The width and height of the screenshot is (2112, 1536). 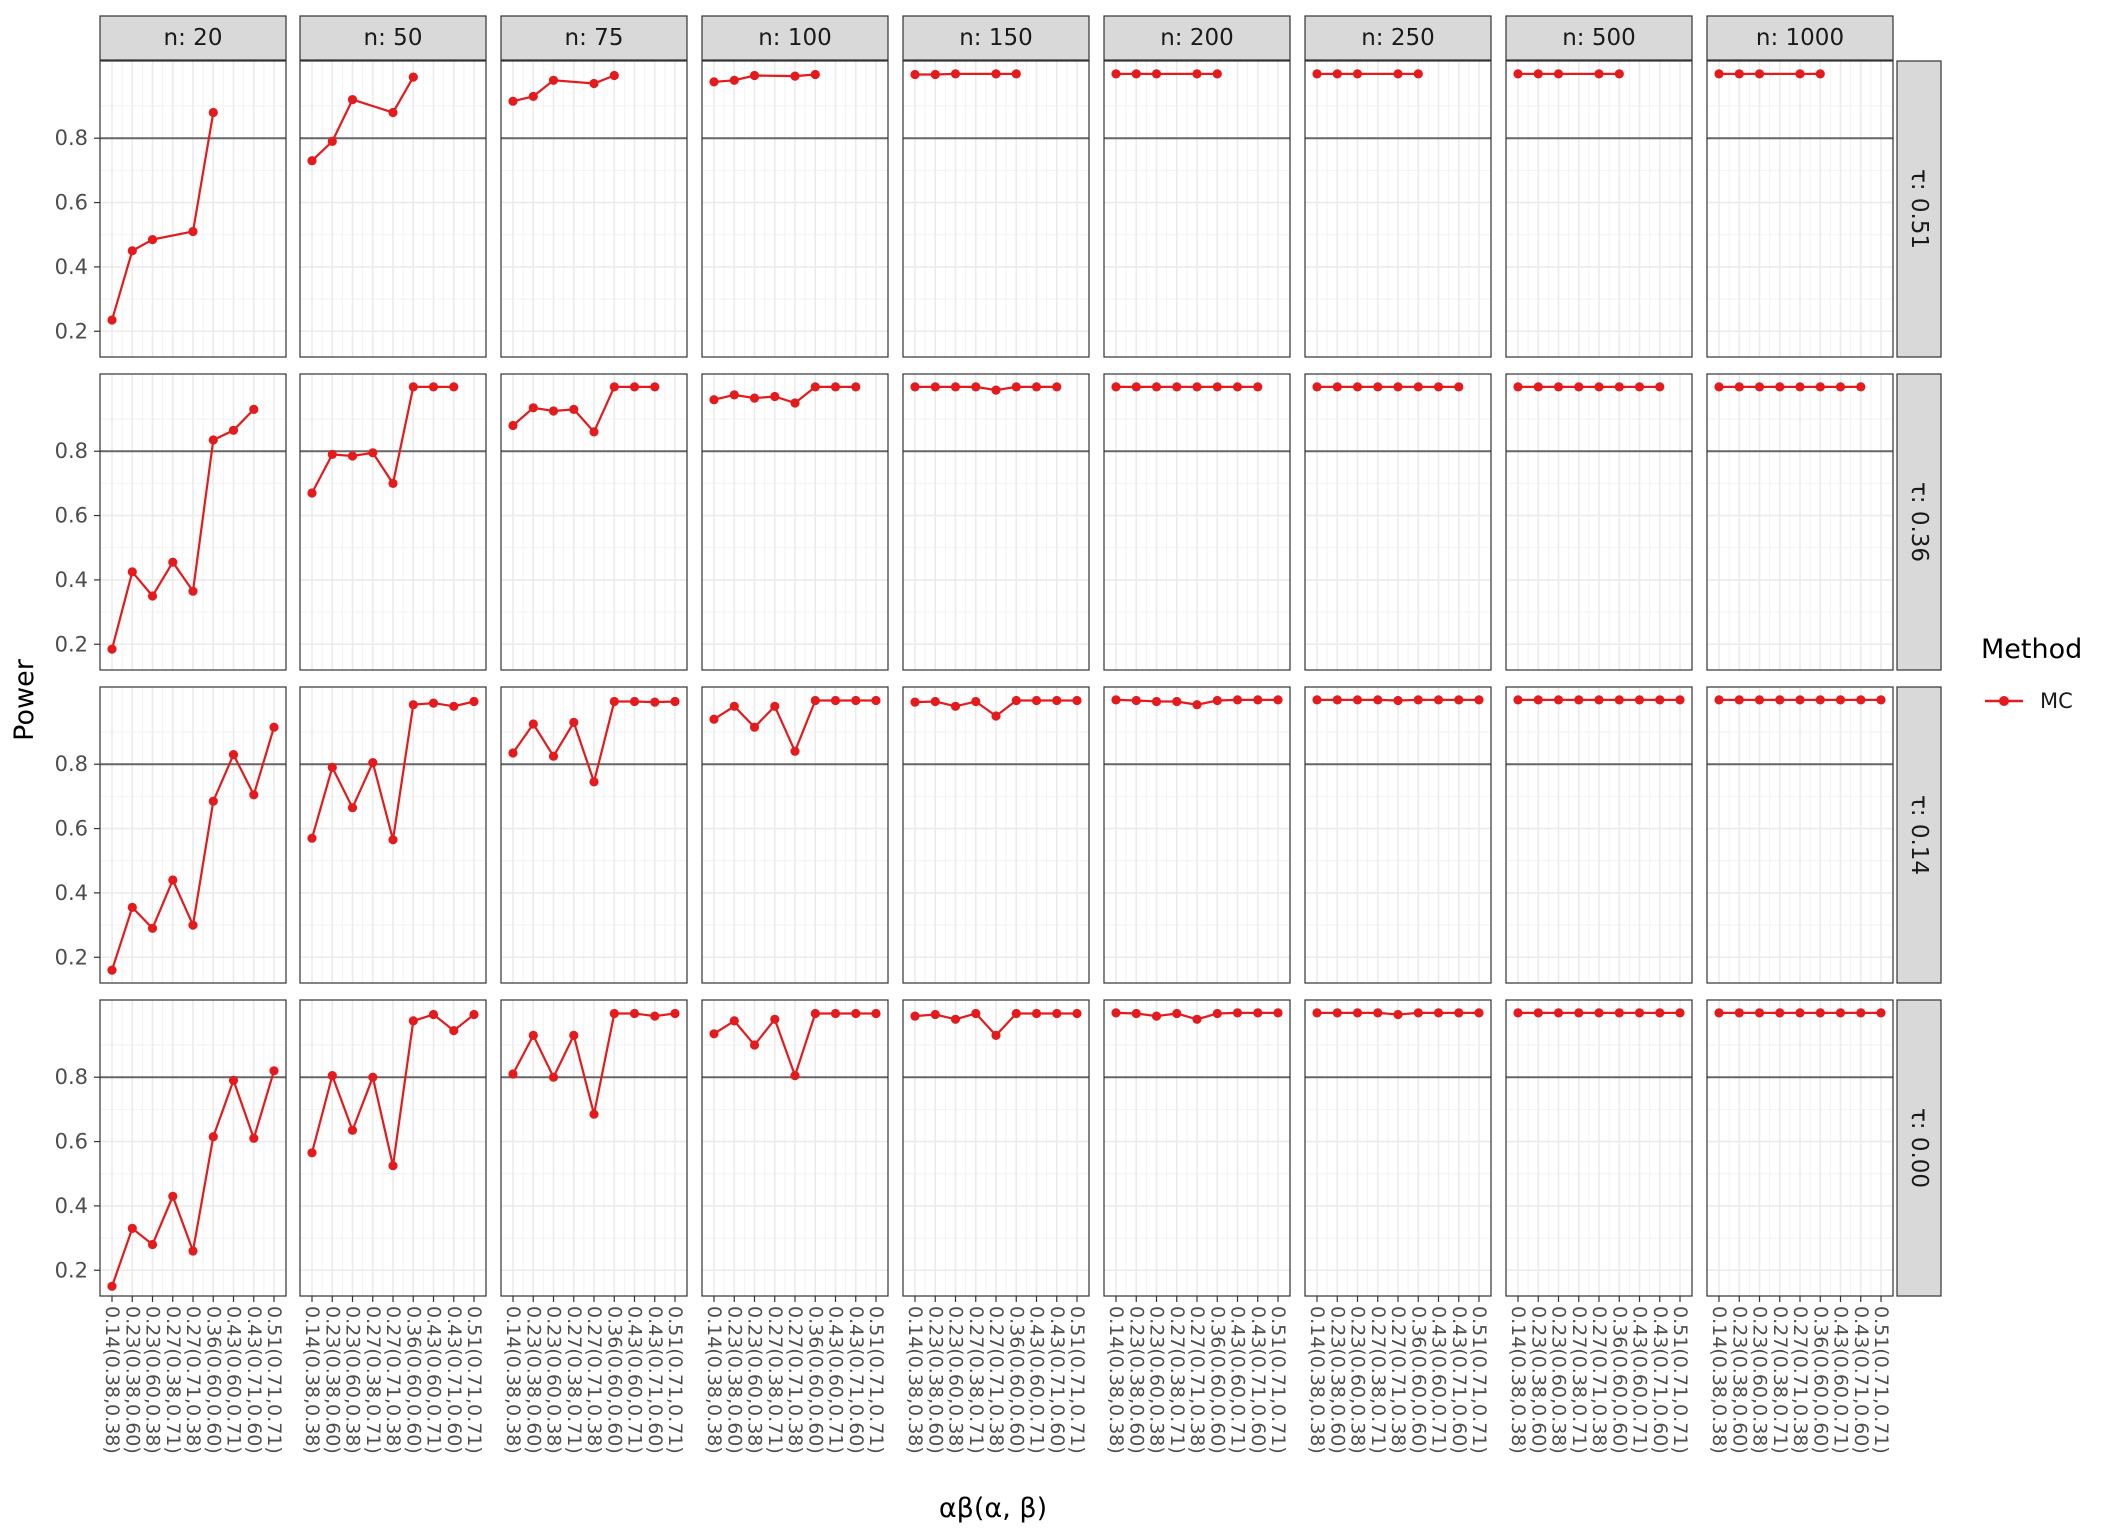 I want to click on column-strip-label: n: 1000, so click(x=1800, y=38).